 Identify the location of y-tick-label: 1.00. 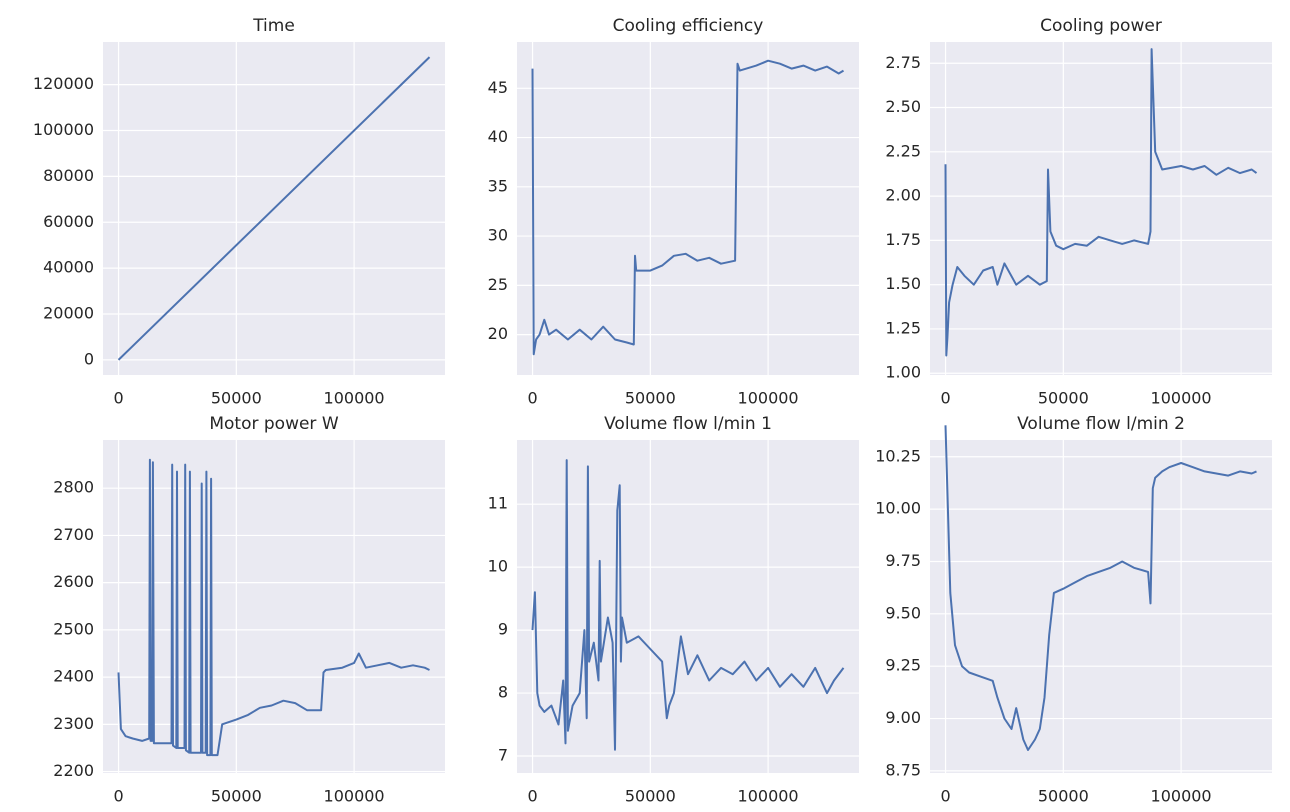
(903, 372).